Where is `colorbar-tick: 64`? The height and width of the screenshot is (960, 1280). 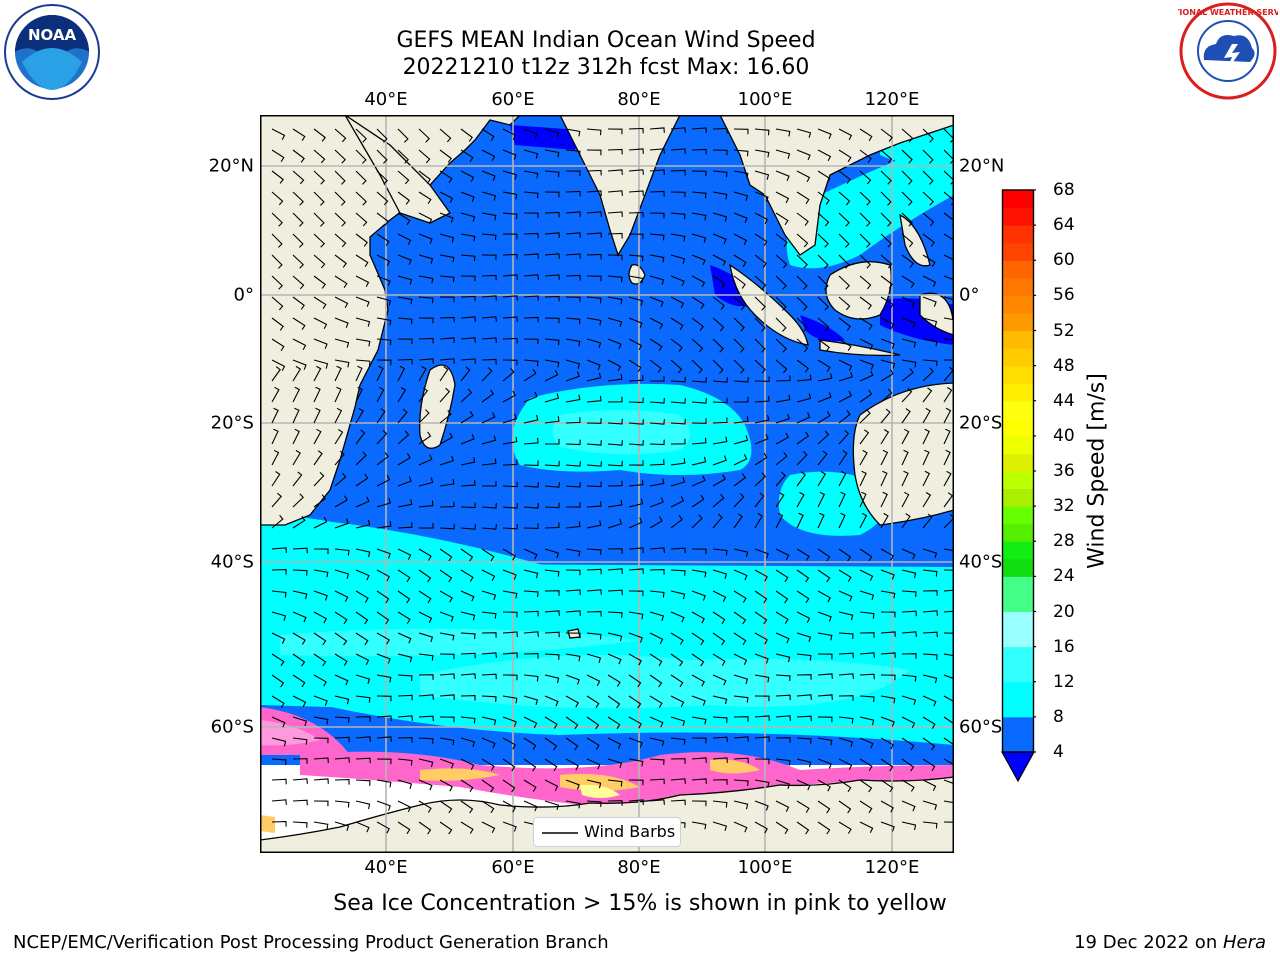 colorbar-tick: 64 is located at coordinates (1064, 225).